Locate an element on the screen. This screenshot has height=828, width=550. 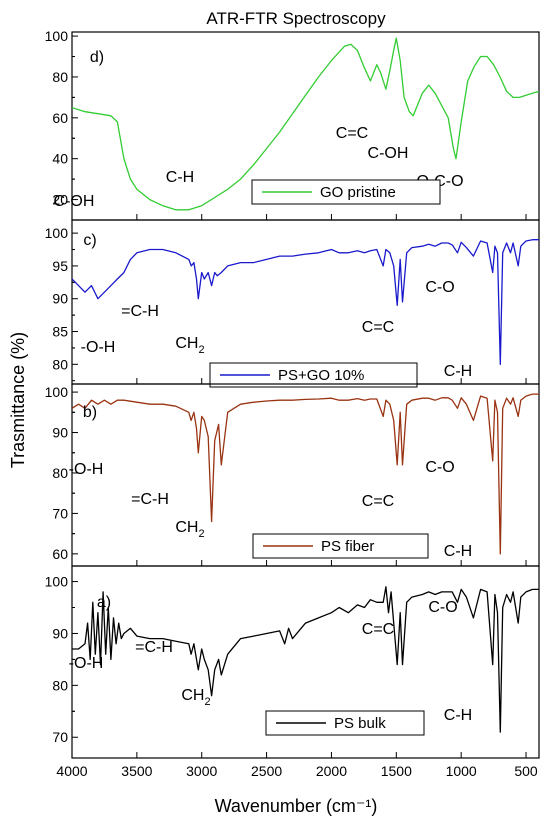
panel-label: b) is located at coordinates (90, 412).